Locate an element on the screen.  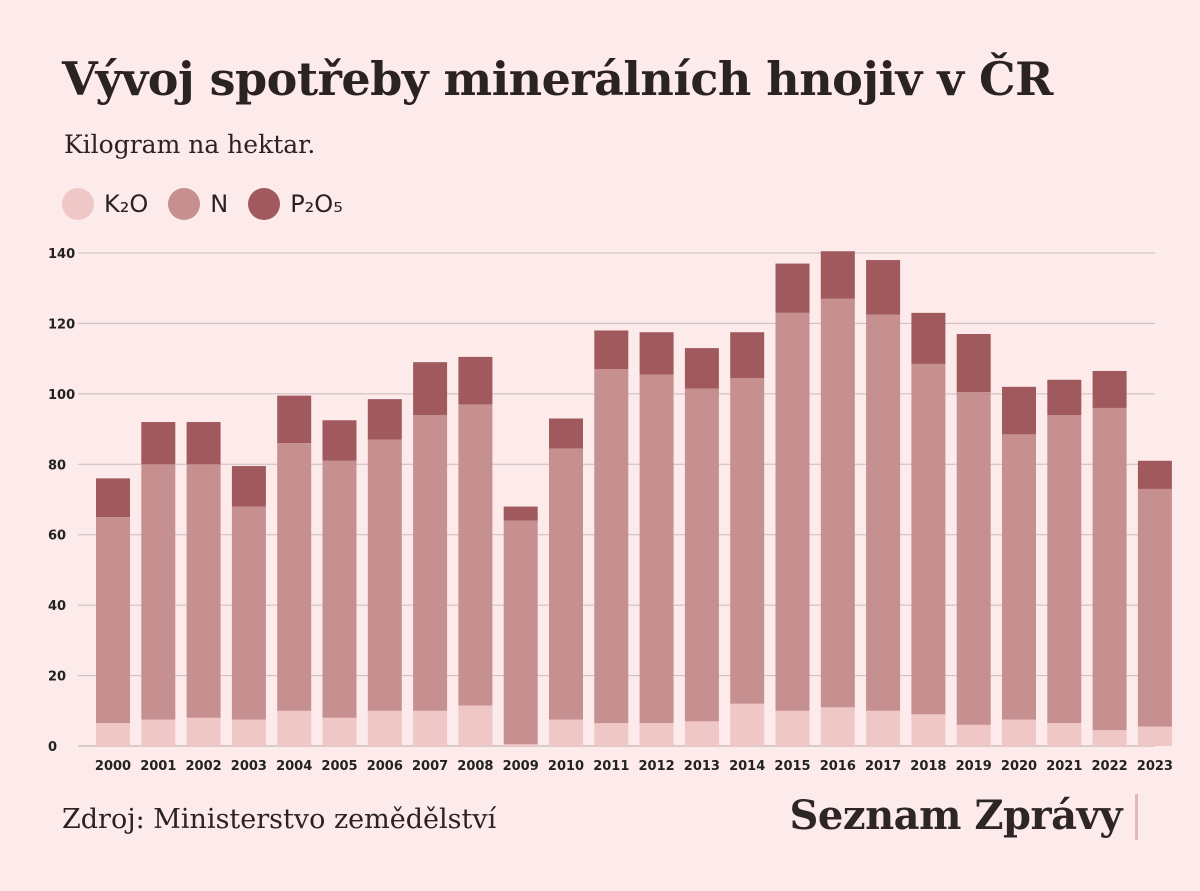
chart-subtitle: Kilogram na hektar. is located at coordinates (190, 144).